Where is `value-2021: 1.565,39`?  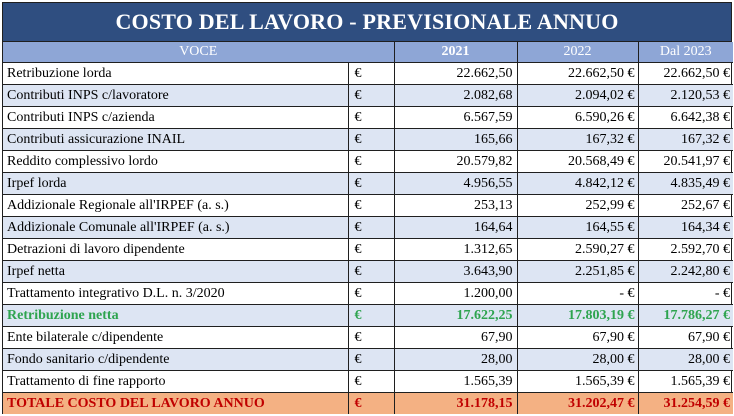 value-2021: 1.565,39 is located at coordinates (455, 381).